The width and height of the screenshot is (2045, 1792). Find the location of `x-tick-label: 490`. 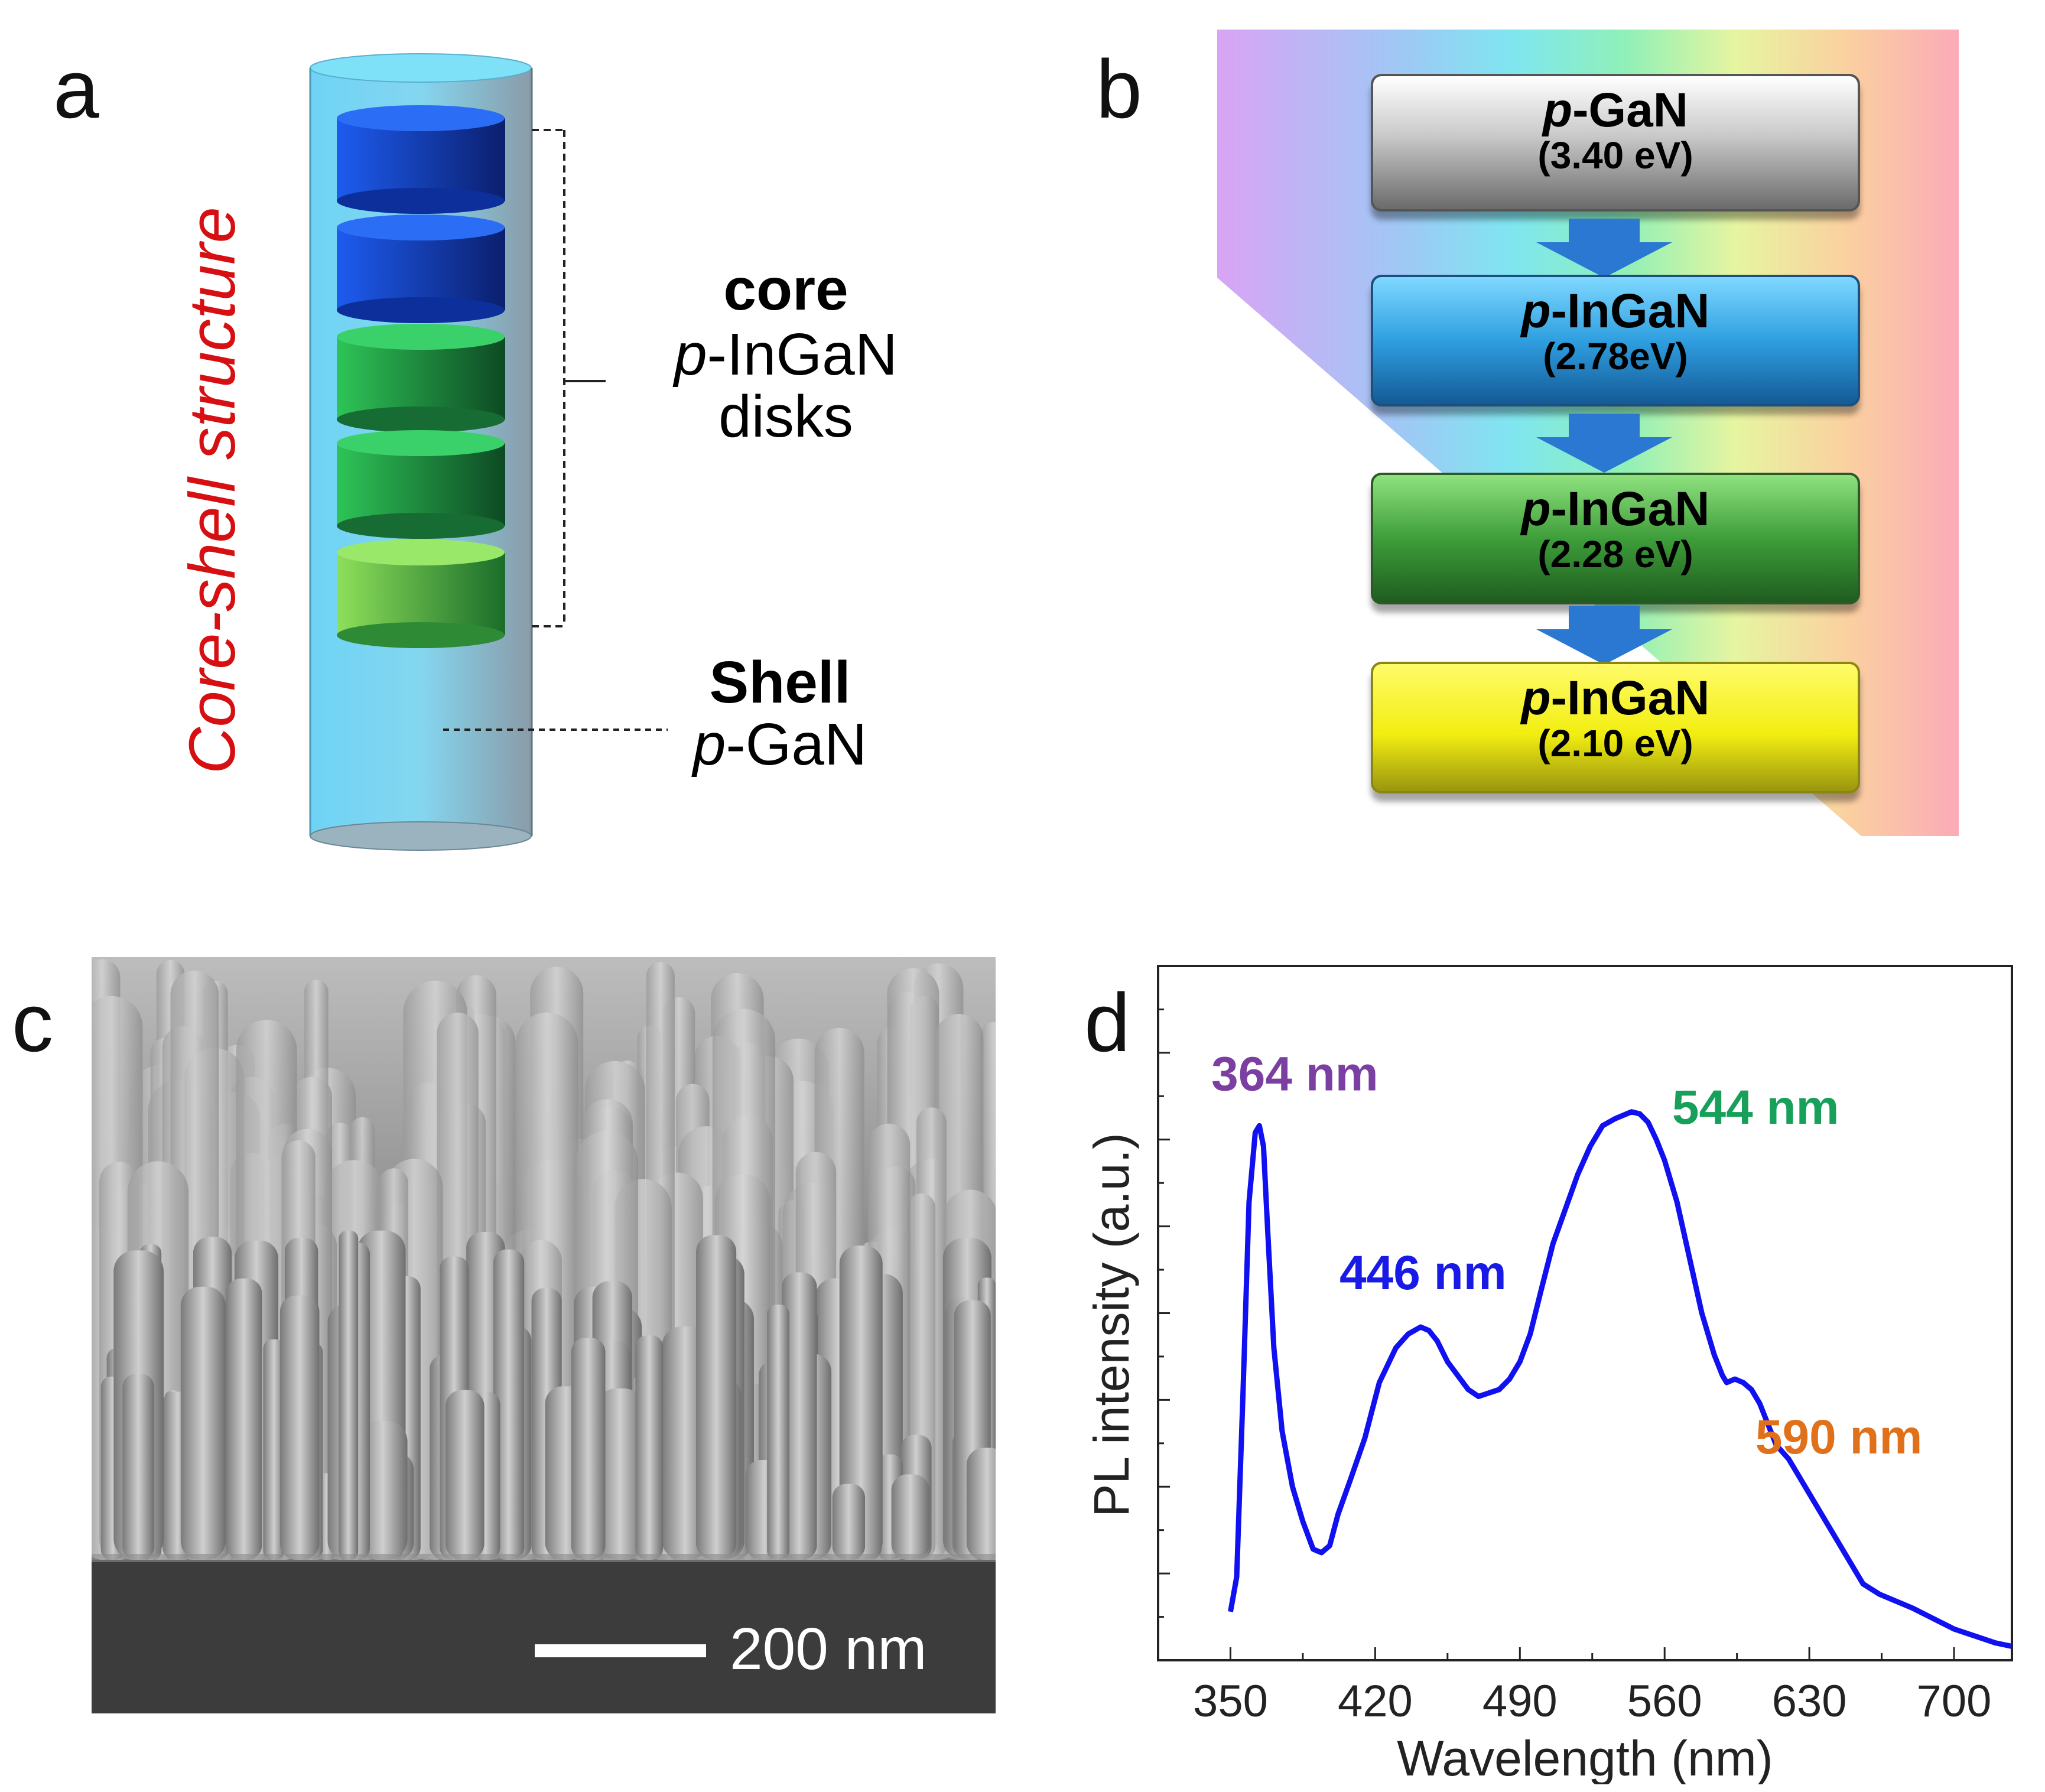

x-tick-label: 490 is located at coordinates (1520, 1701).